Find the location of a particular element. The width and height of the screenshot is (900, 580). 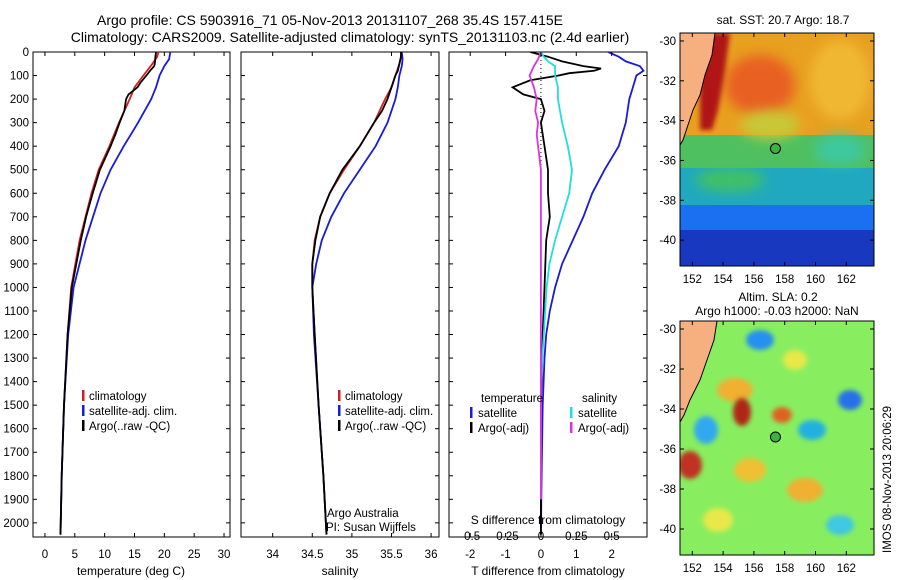

sst-map-axes: 152 154 156 158 160 162 -30 -32 -34 -36 -38 -40 is located at coordinates (766, 159).